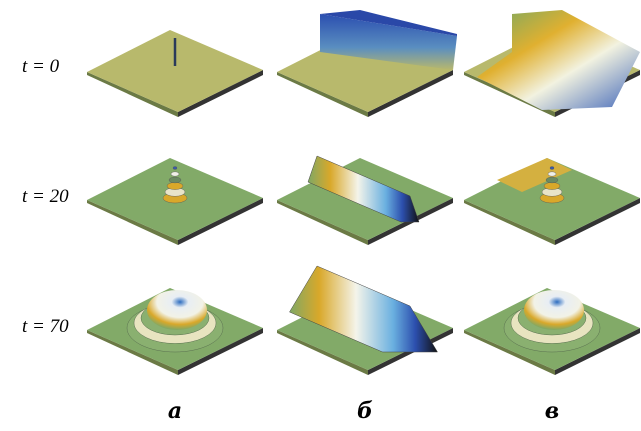 Image resolution: width=641 pixels, height=431 pixels. I want to click on column-label: а, so click(175, 411).